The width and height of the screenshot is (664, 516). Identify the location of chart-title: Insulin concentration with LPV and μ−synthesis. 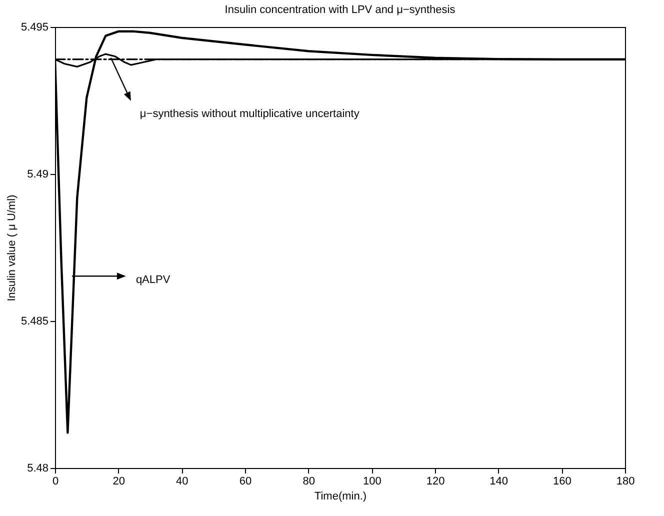
(340, 10).